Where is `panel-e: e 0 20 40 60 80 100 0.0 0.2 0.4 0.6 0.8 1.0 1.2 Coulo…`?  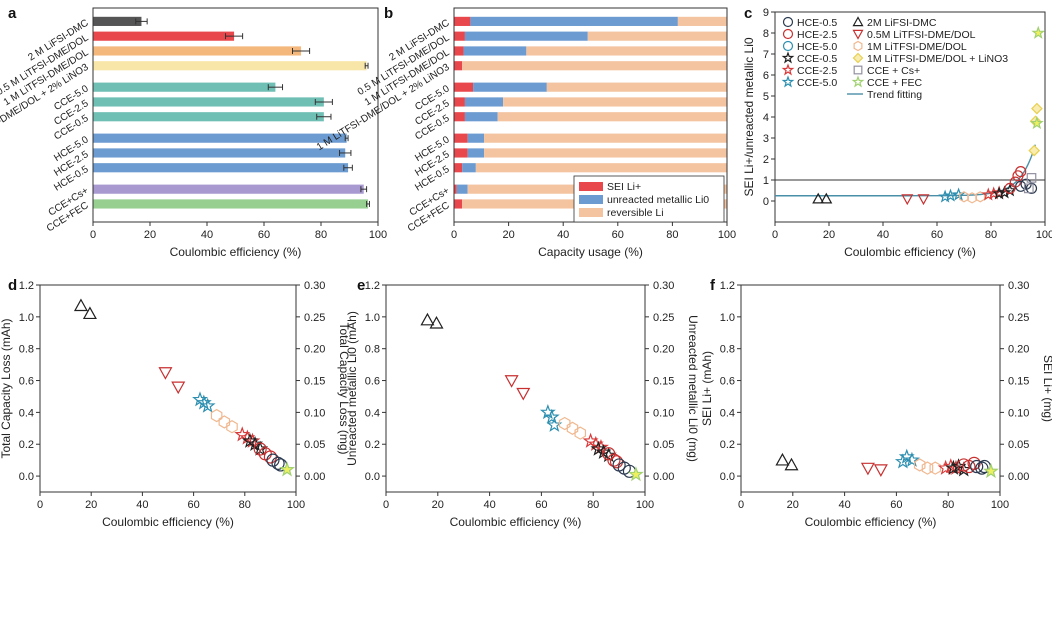 panel-e: e 0 20 40 60 80 100 0.0 0.2 0.4 0.6 0.8 1.0 1.2 Coulo… is located at coordinates (522, 403).